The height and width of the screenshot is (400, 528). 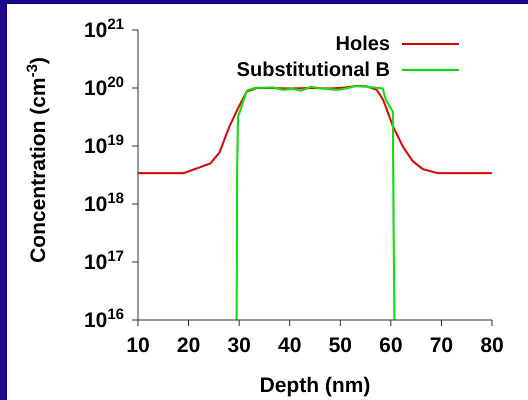 What do you see at coordinates (104, 145) in the screenshot?
I see `y-tick-label: 10$^{19}$` at bounding box center [104, 145].